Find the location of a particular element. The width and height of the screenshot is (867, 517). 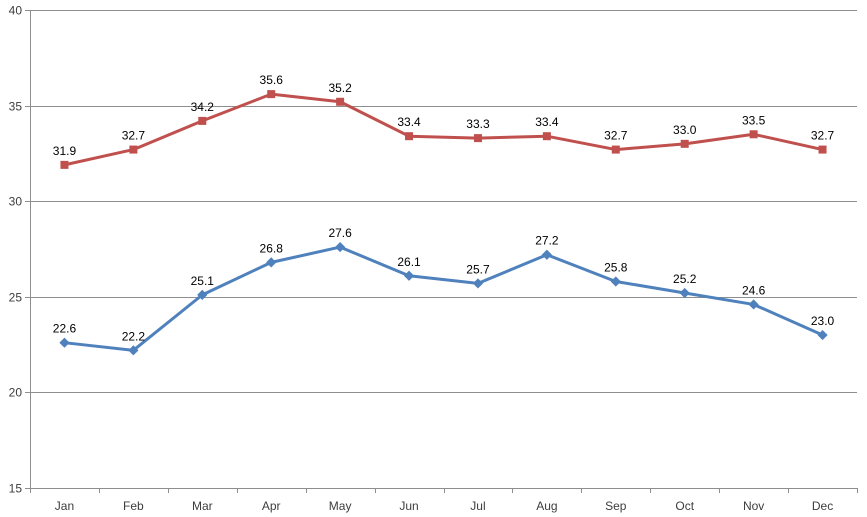

blue-series-data-label: 26.1 is located at coordinates (409, 262).